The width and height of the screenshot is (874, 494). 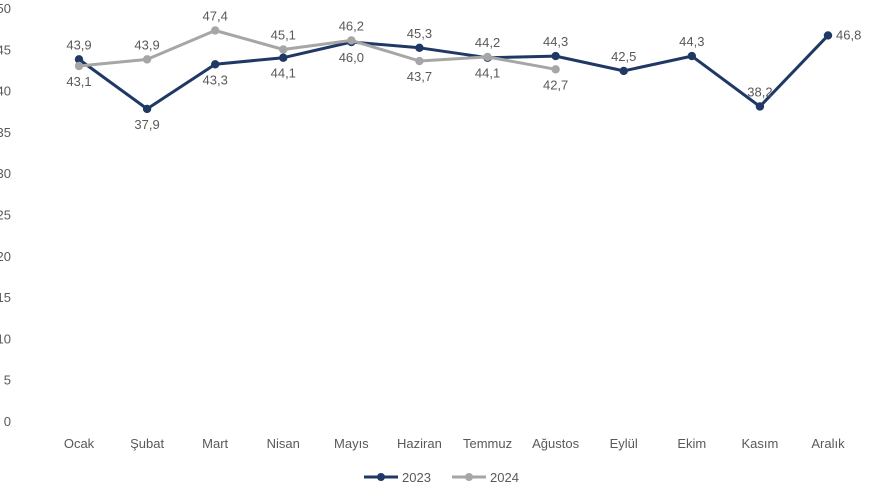 What do you see at coordinates (555, 443) in the screenshot?
I see `x-tick-label: Ağustos` at bounding box center [555, 443].